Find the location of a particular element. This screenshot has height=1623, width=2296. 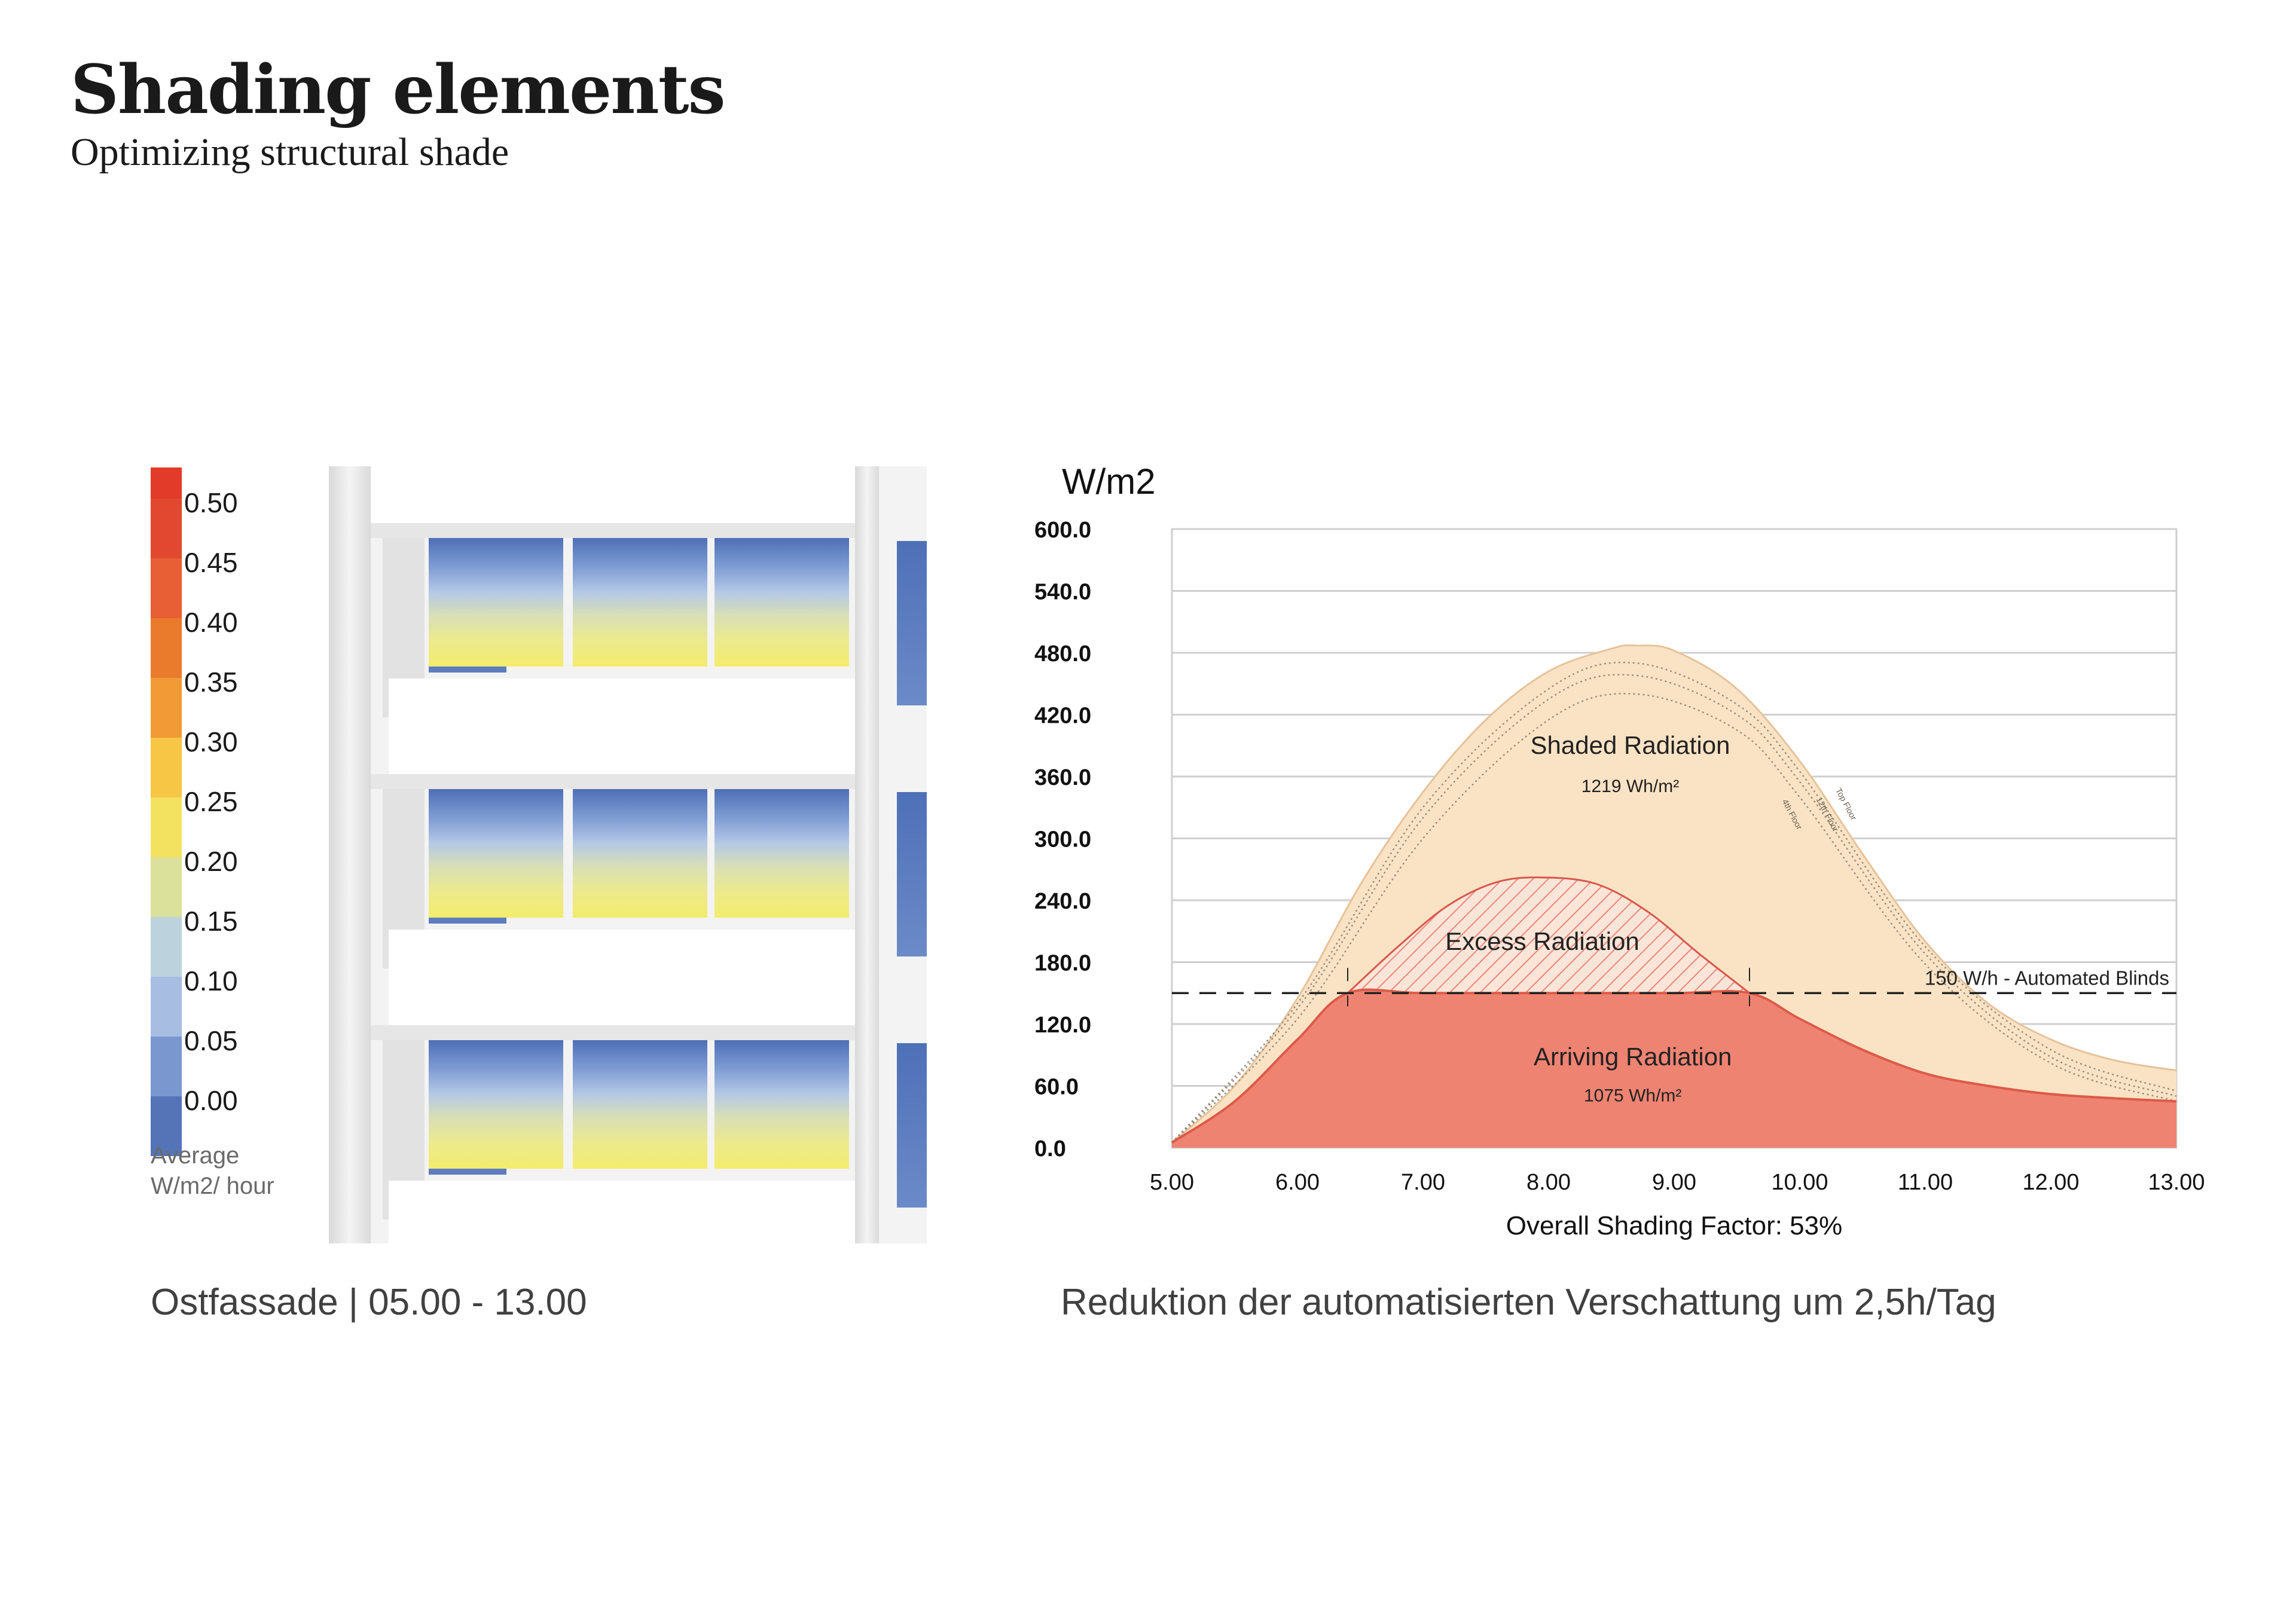

page-subtitle: Optimizing structural shade is located at coordinates (290, 152).